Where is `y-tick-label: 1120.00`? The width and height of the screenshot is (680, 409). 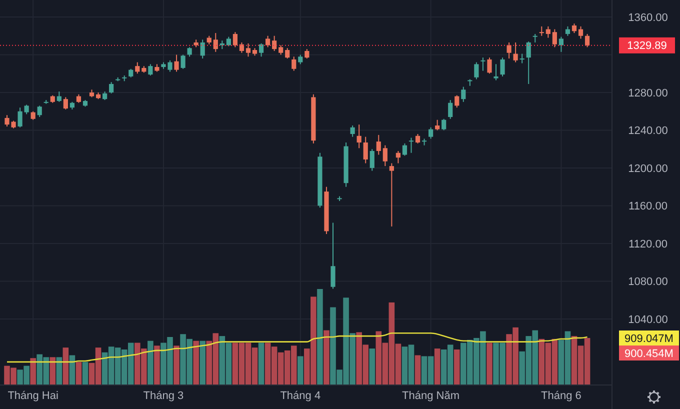 y-tick-label: 1120.00 is located at coordinates (648, 244).